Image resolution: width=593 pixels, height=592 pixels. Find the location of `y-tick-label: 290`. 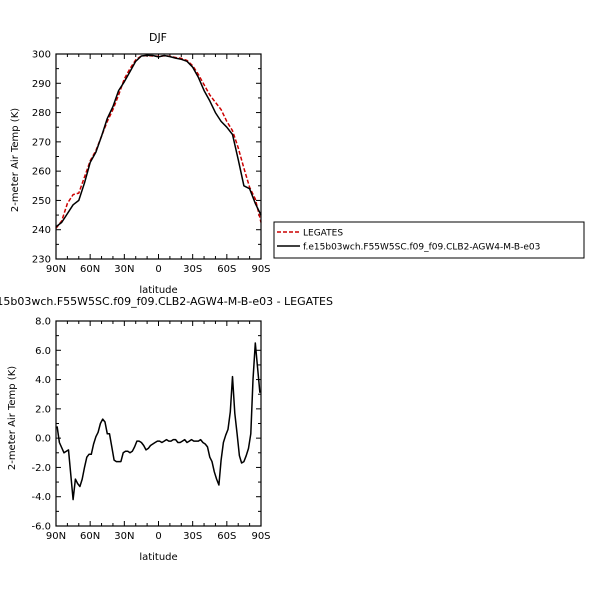

y-tick-label: 290 is located at coordinates (41, 84).